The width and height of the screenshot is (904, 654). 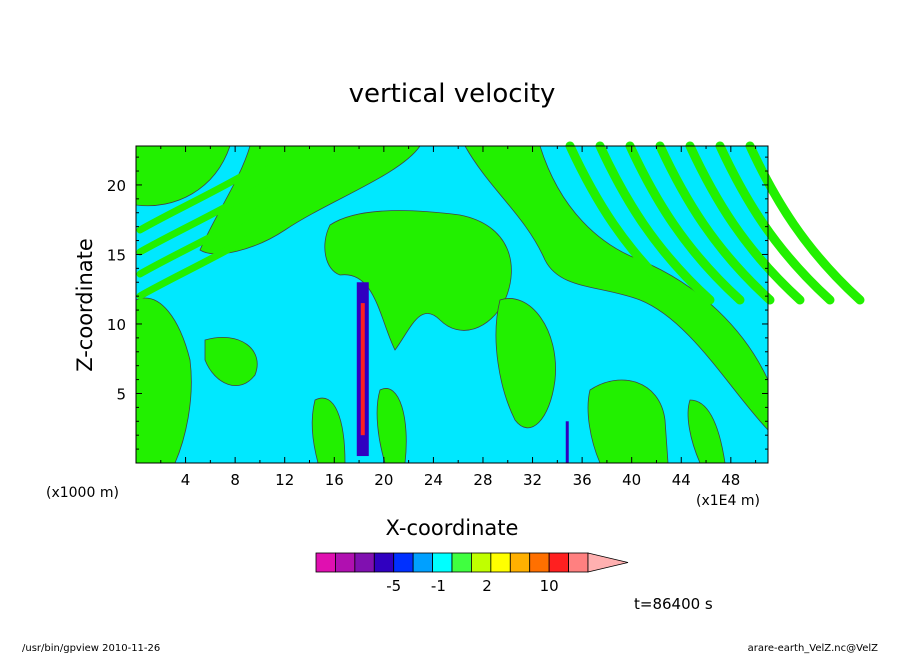 I want to click on y-tick-label: 10, so click(x=116, y=325).